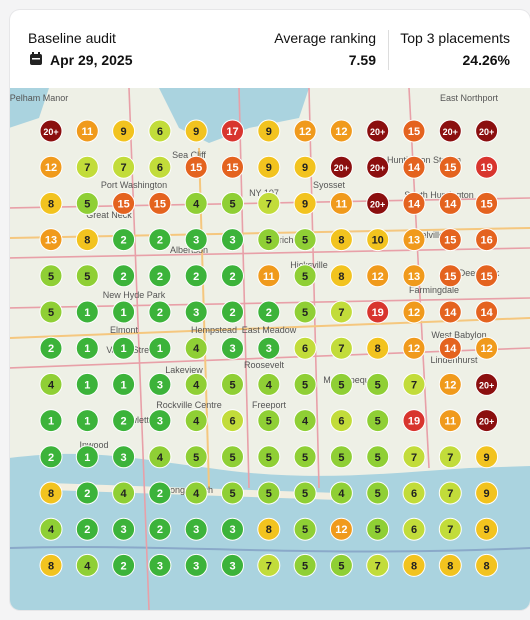 This screenshot has width=530, height=620. I want to click on place-label: Sea Cliff, so click(189, 155).